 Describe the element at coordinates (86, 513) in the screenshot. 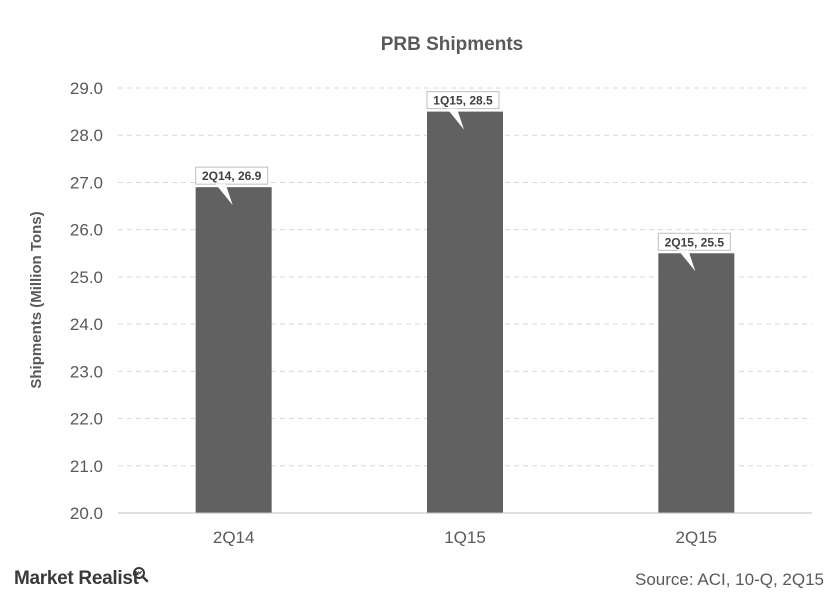

I see `y-tick-label: 20.0` at that location.